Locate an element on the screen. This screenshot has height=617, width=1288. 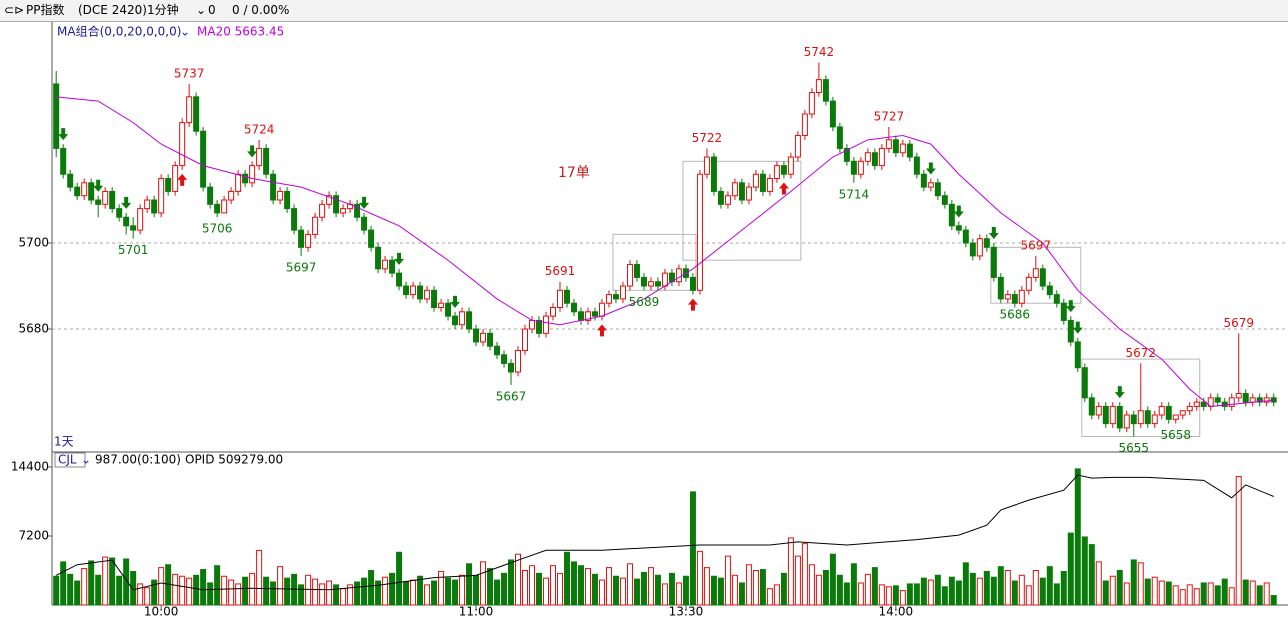
y-tick-label: 5700 is located at coordinates (33, 243).